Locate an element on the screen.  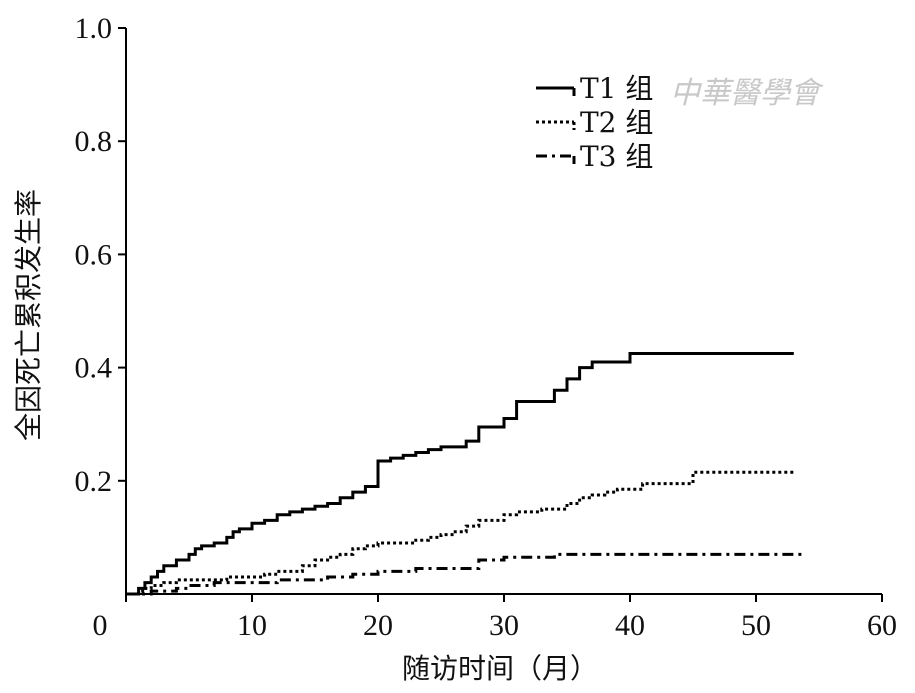
x-tick-label: 30 is located at coordinates (504, 625).